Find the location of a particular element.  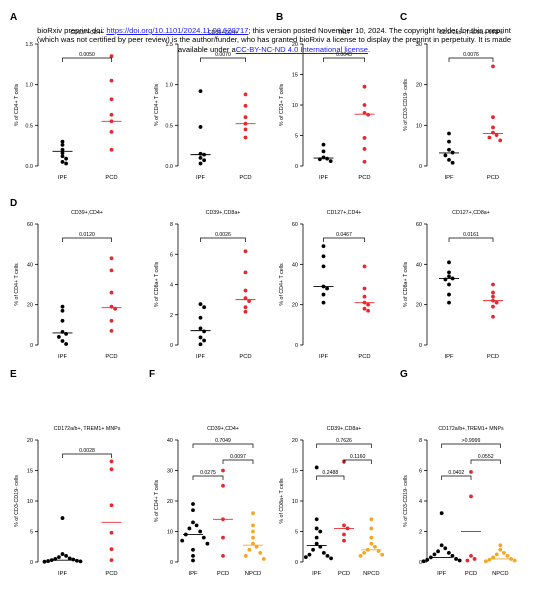

p-value-label: 0.0050 is located at coordinates (87, 55).